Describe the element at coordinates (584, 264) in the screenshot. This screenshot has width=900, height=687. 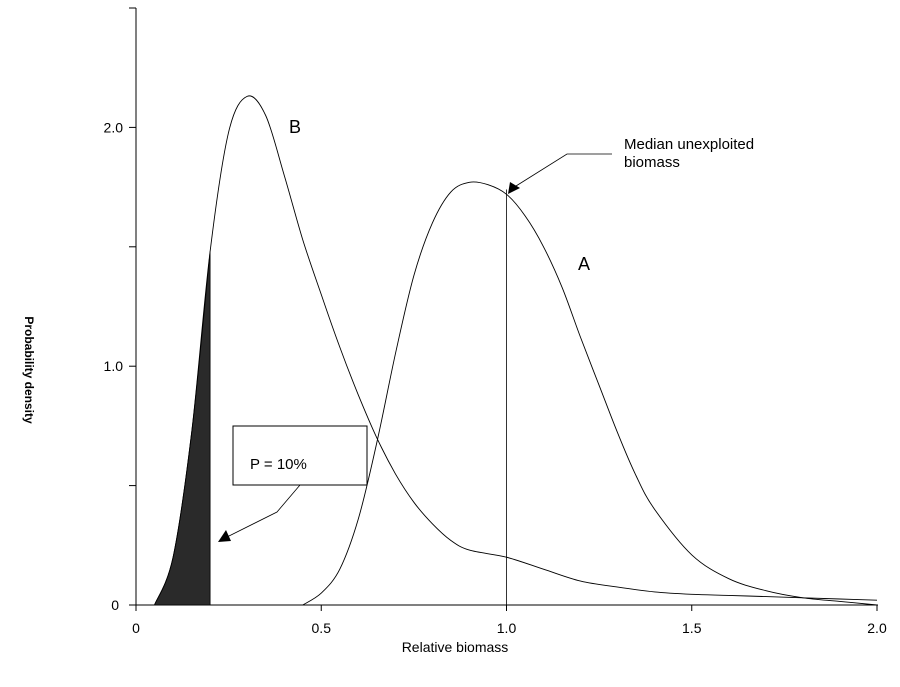
I see `series-a-label: A` at that location.